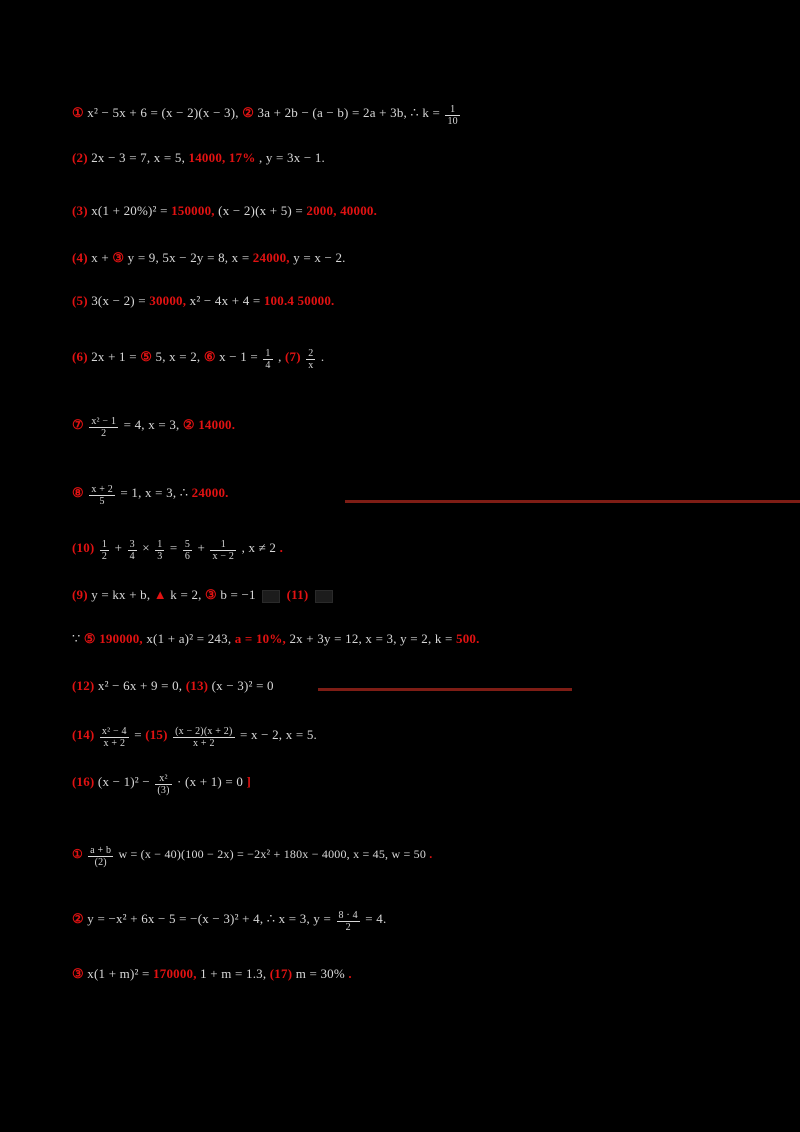  I want to click on math-segment: k = 2,, so click(186, 594).